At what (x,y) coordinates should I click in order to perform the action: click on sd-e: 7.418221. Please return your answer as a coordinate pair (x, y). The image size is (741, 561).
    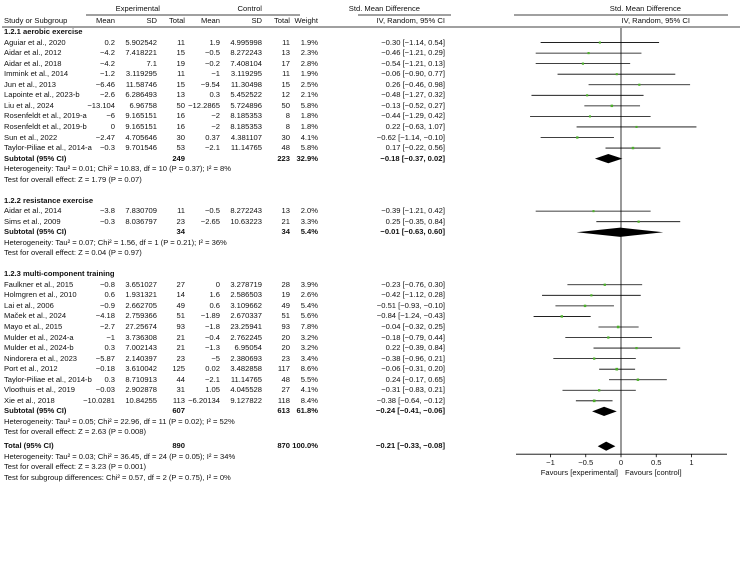
    Looking at the image, I should click on (141, 53).